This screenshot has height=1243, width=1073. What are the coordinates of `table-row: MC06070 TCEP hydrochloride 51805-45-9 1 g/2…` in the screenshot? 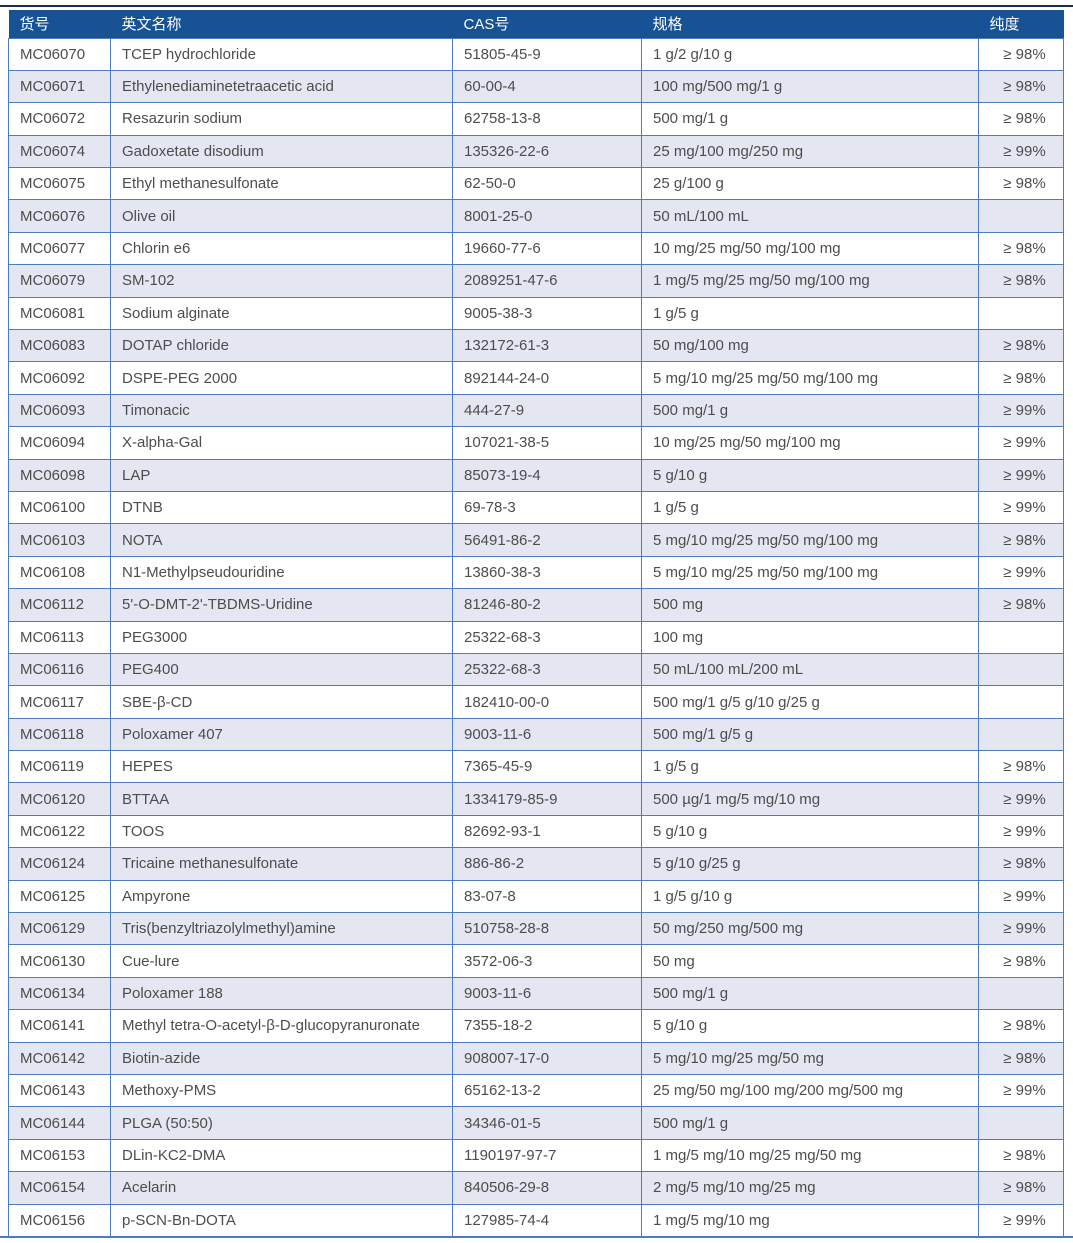 It's located at (536, 54).